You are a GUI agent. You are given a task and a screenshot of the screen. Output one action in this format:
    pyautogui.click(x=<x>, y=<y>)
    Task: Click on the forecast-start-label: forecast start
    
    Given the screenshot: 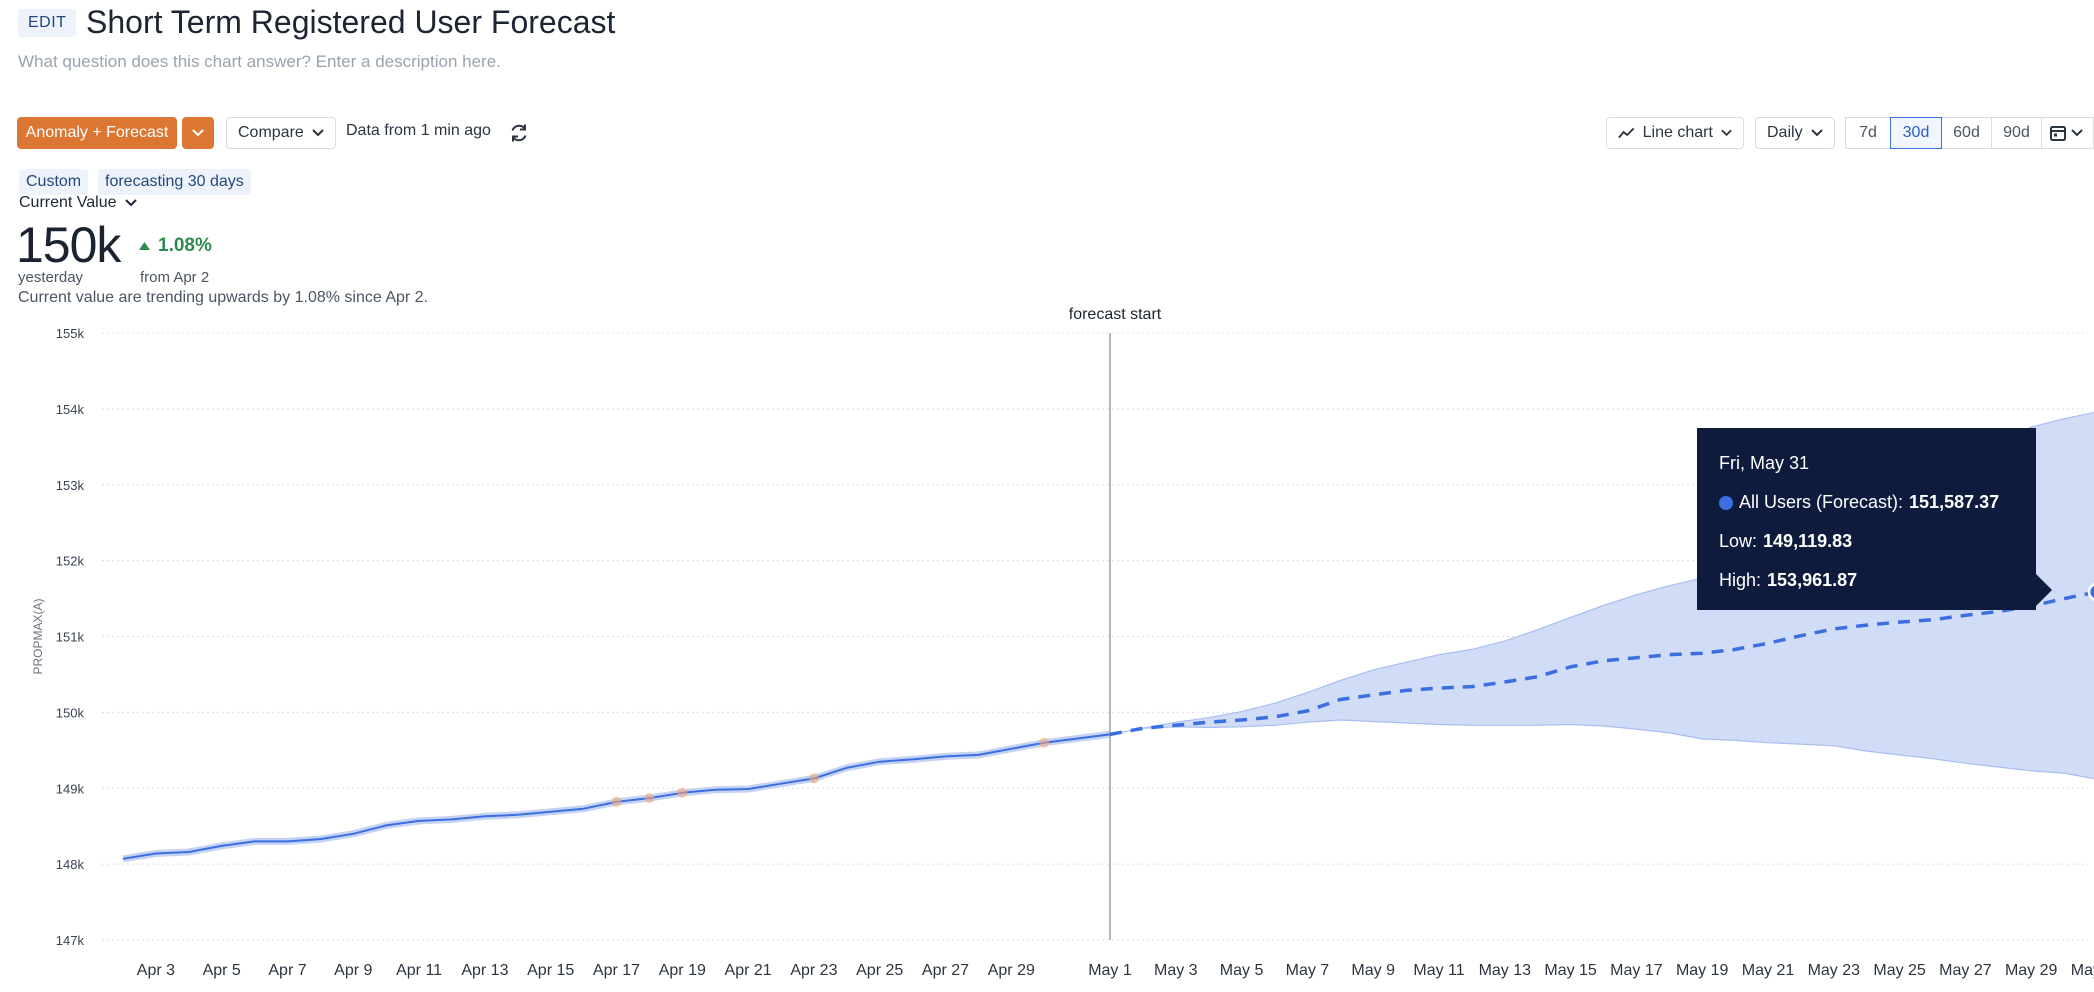 What is the action you would take?
    pyautogui.click(x=1115, y=314)
    